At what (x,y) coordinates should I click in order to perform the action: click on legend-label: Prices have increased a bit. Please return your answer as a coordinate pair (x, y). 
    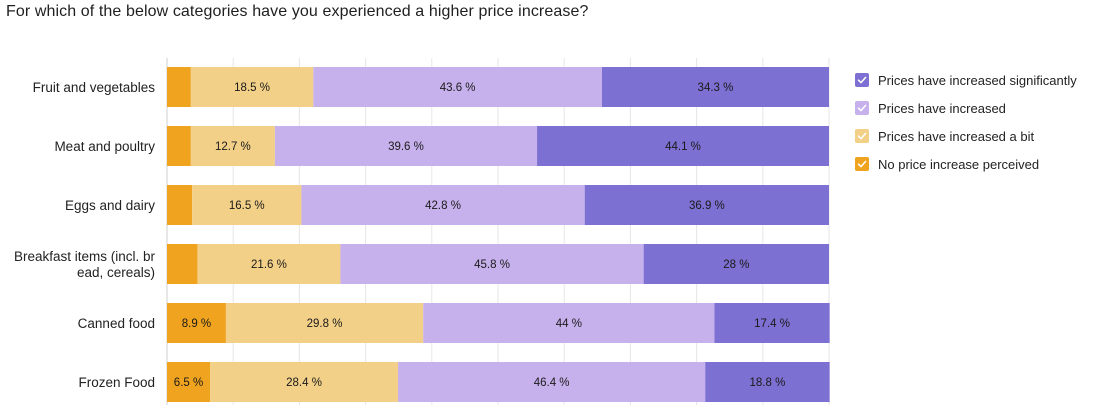
    Looking at the image, I should click on (956, 136).